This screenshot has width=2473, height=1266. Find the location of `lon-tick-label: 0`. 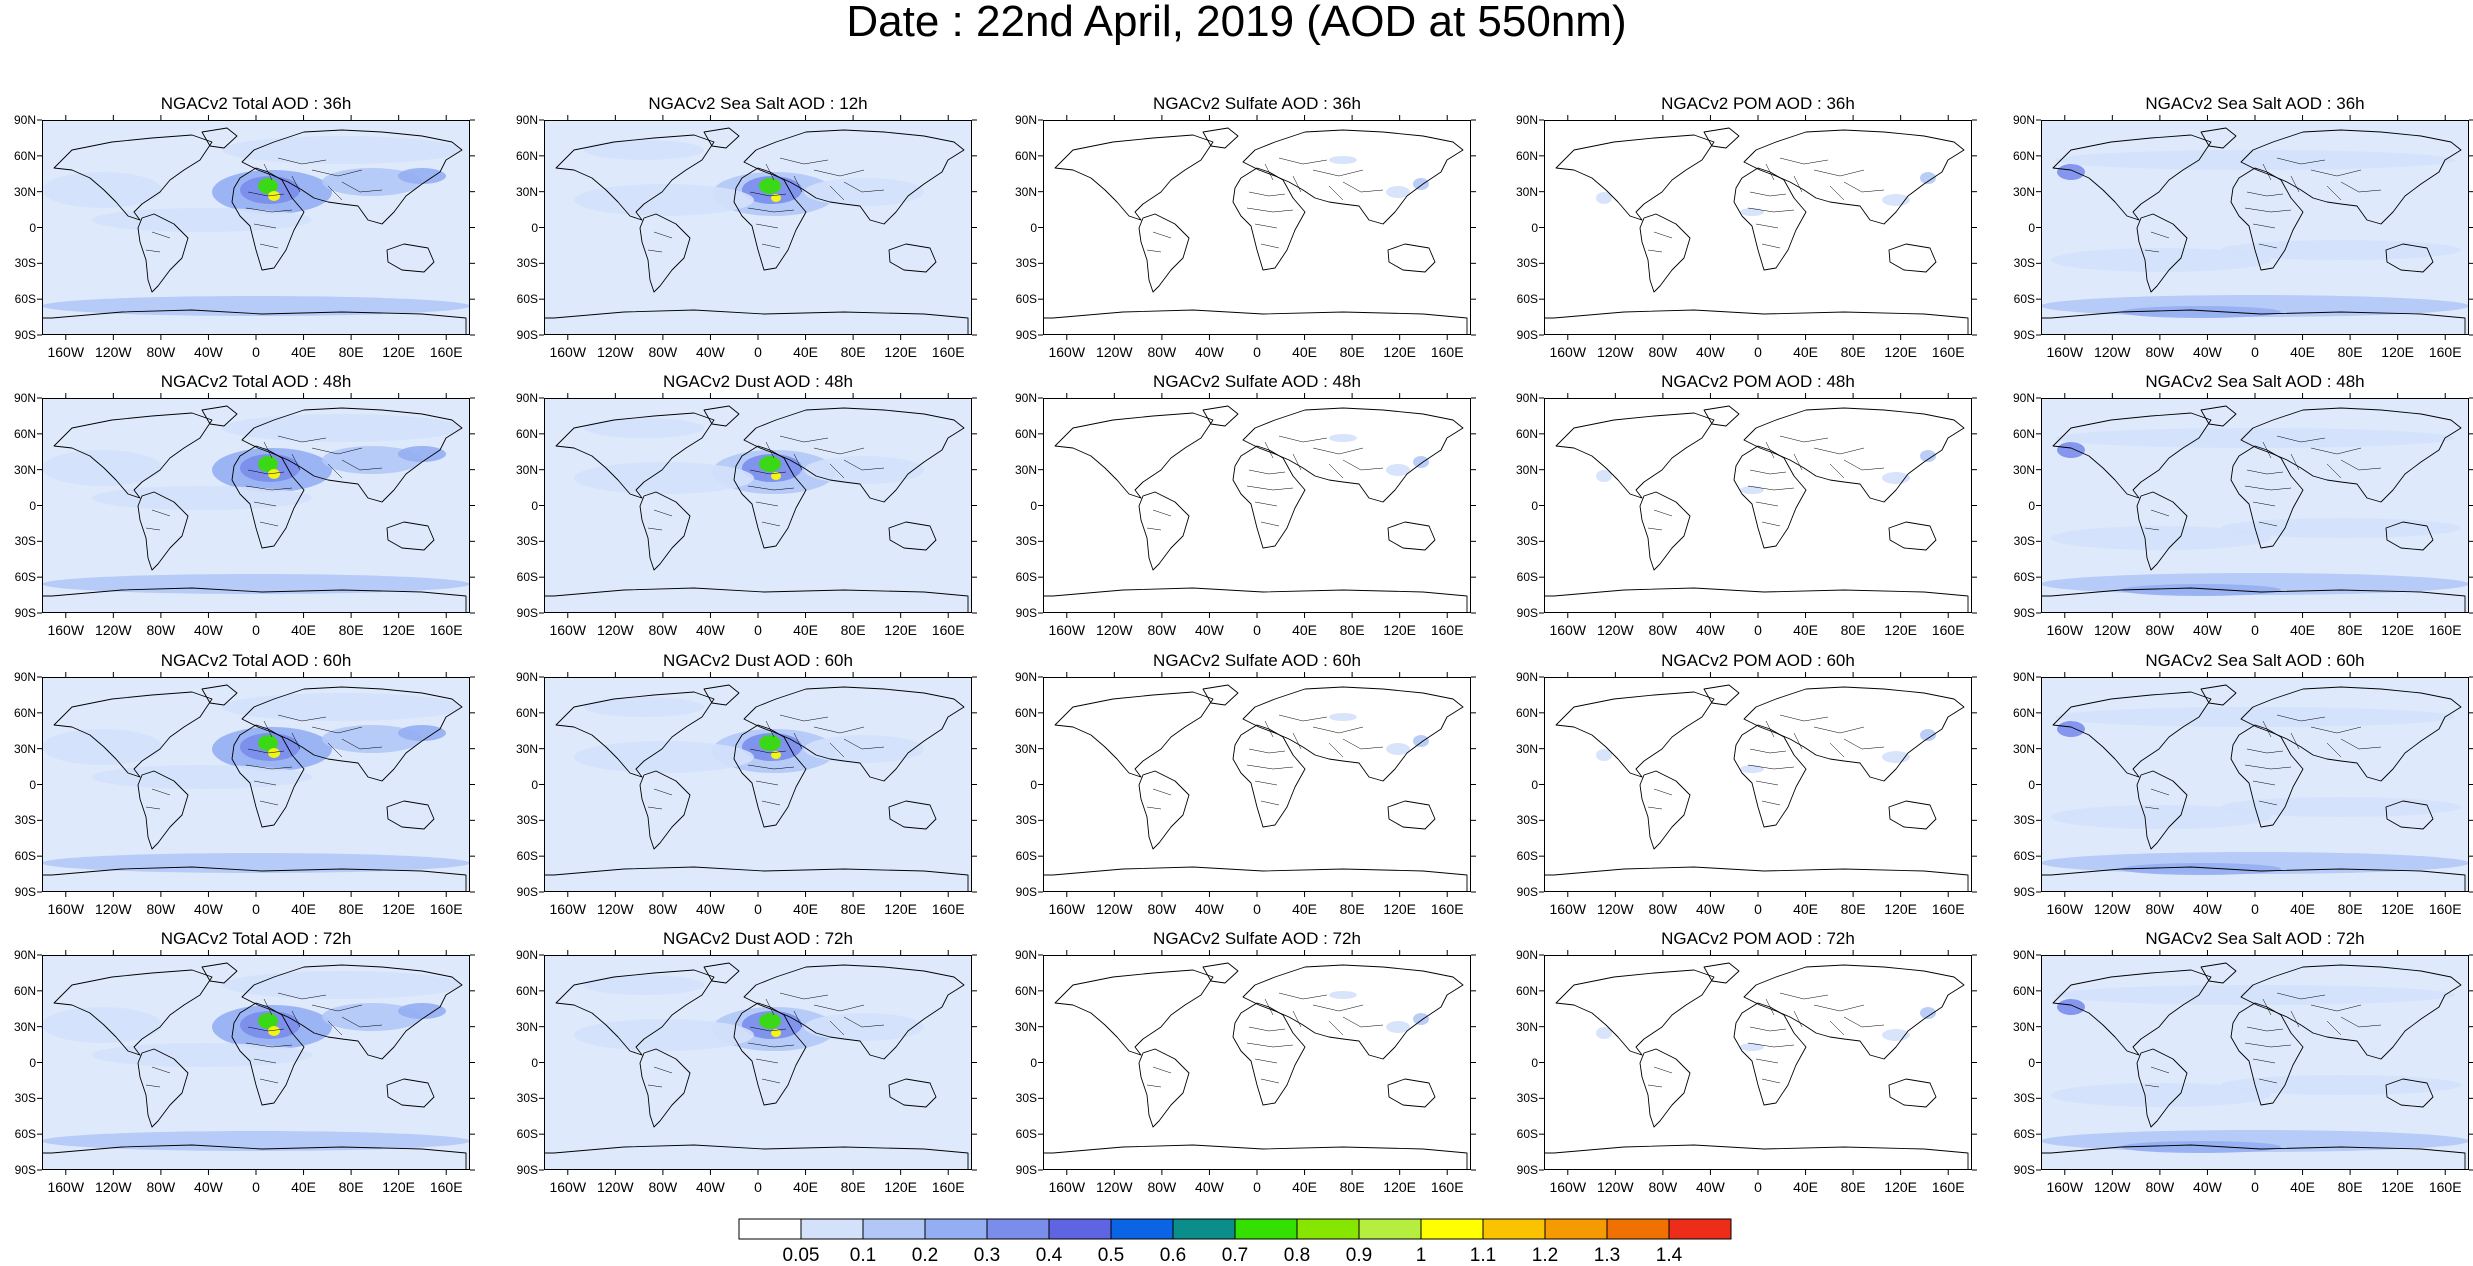

lon-tick-label: 0 is located at coordinates (1257, 630).